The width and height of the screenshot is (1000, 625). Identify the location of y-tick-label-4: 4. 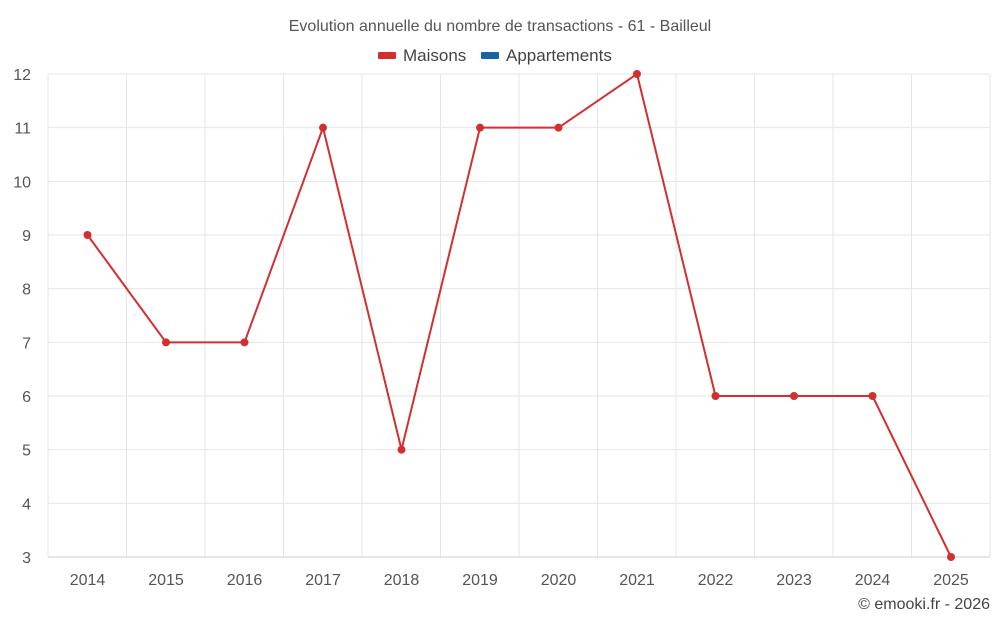
(26, 504).